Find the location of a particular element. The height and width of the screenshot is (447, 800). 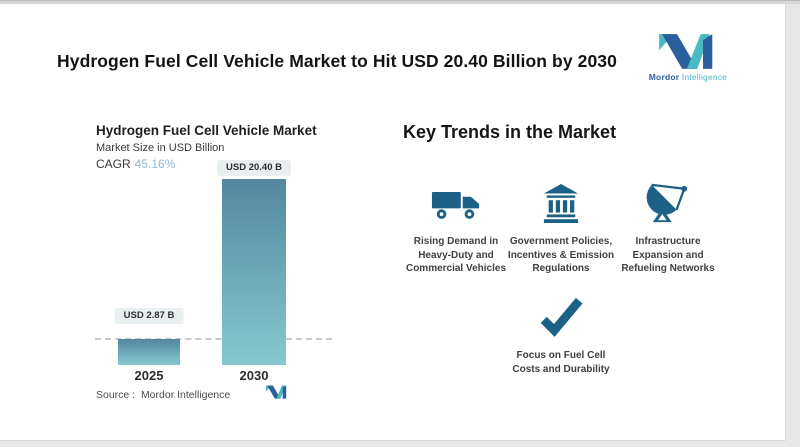

cagr-value: 45.16% is located at coordinates (155, 164).